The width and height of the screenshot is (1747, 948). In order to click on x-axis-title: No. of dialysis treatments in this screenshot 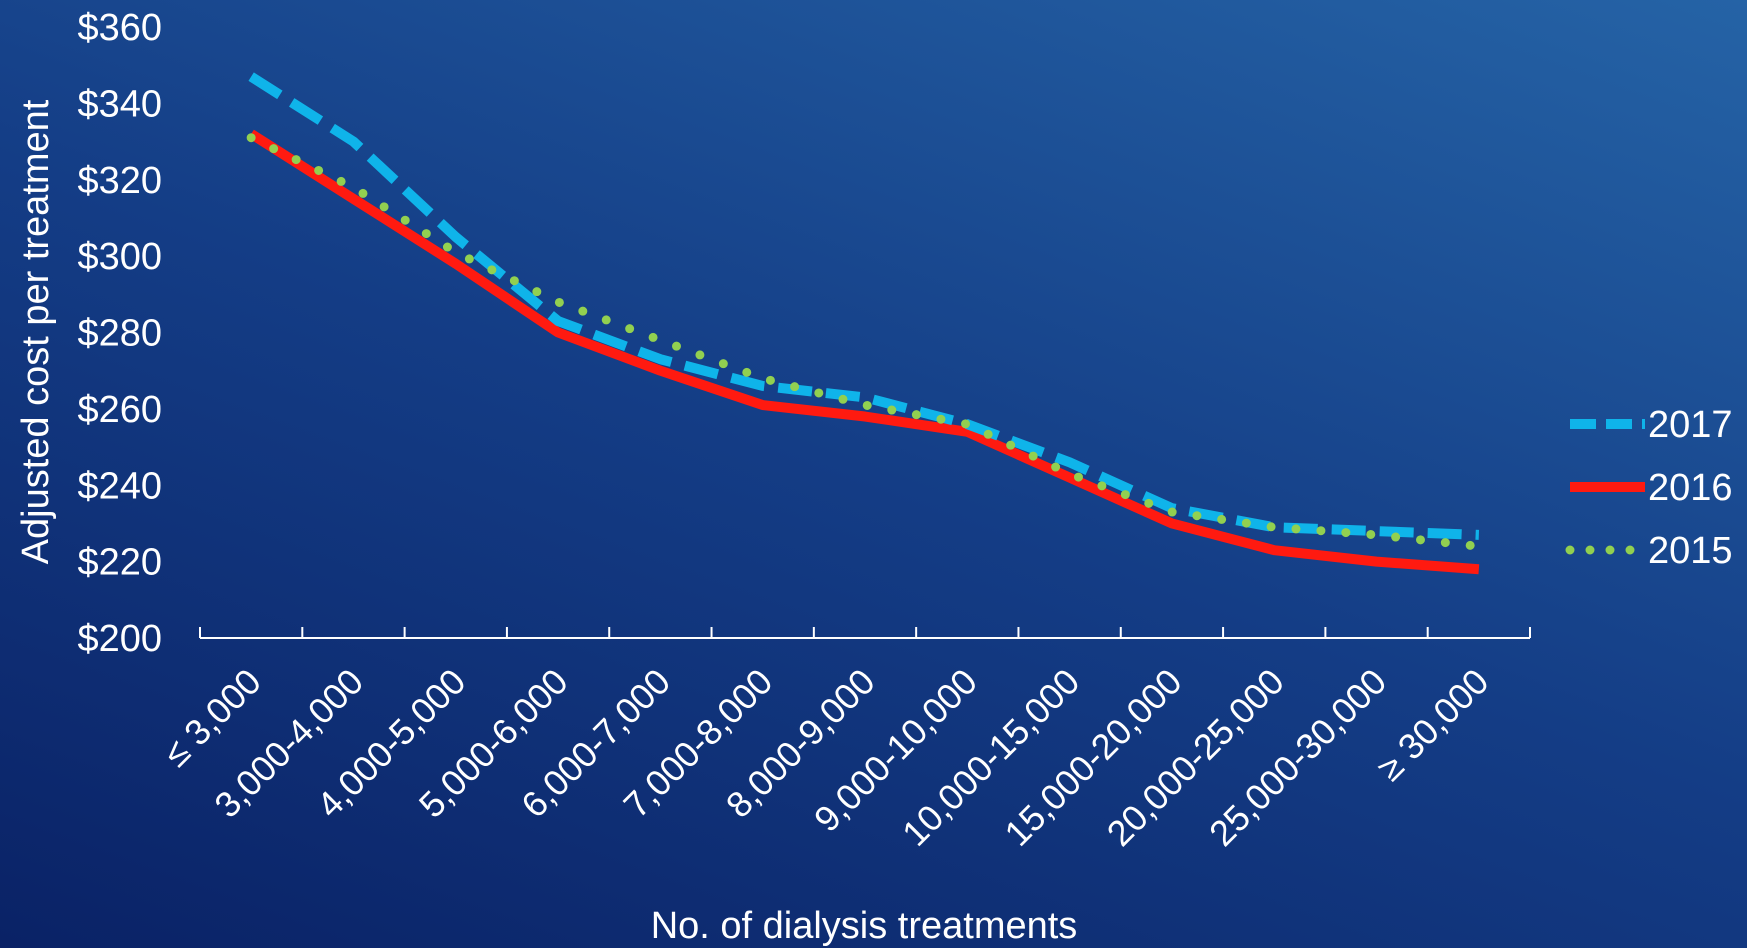, I will do `click(864, 926)`.